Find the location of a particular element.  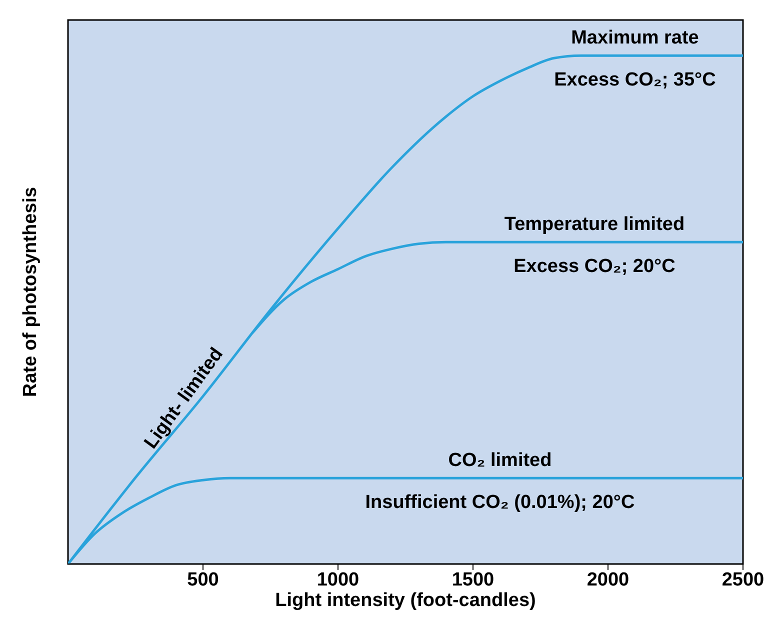

x-tick-label: 1000 is located at coordinates (338, 579).